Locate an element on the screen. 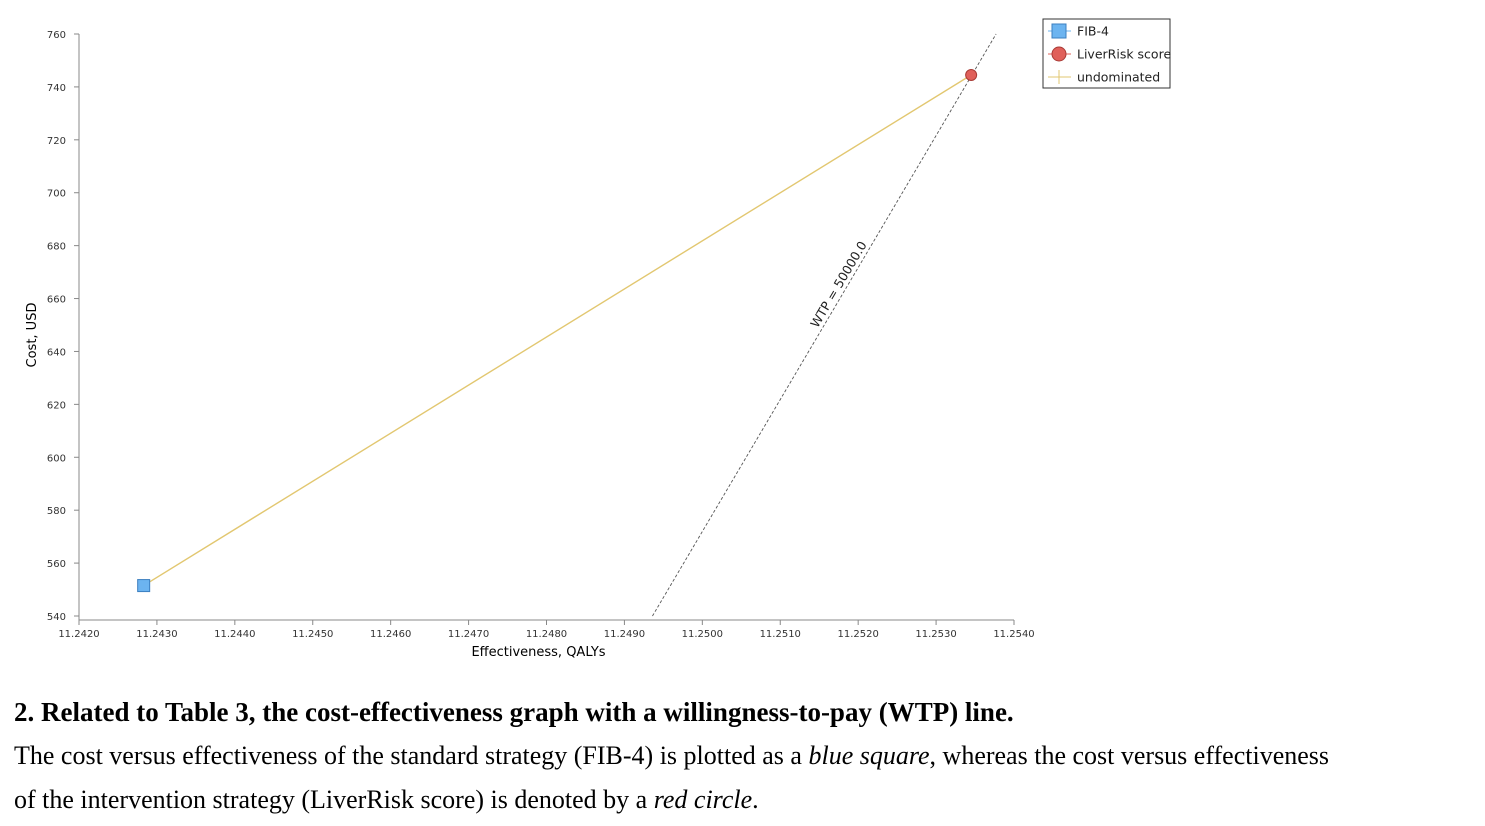  legend-label: LiverRisk score is located at coordinates (1124, 54).